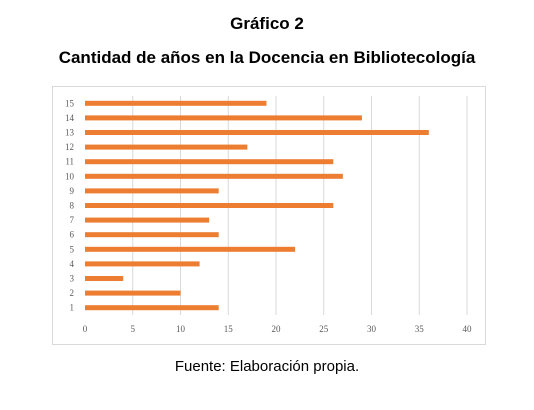  I want to click on y-tick-label: 7, so click(72, 220).